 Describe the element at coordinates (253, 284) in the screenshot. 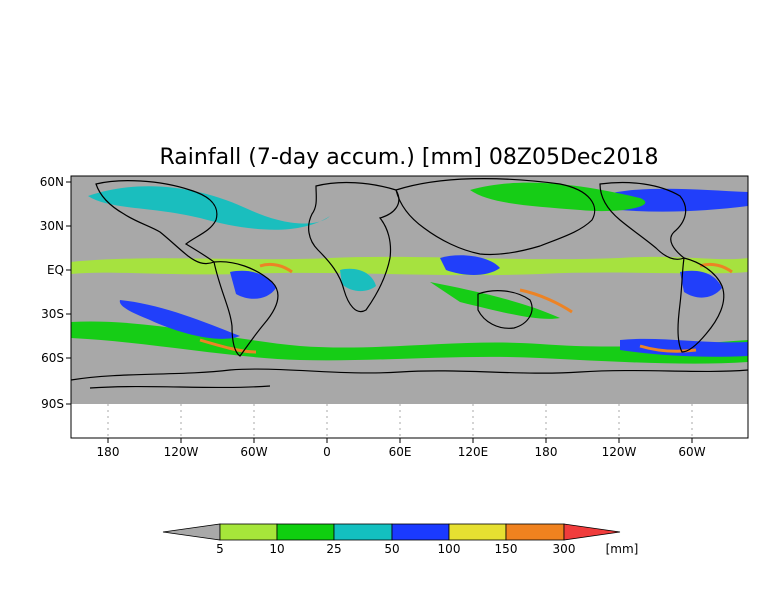

I see `rain-spot-amazon` at that location.